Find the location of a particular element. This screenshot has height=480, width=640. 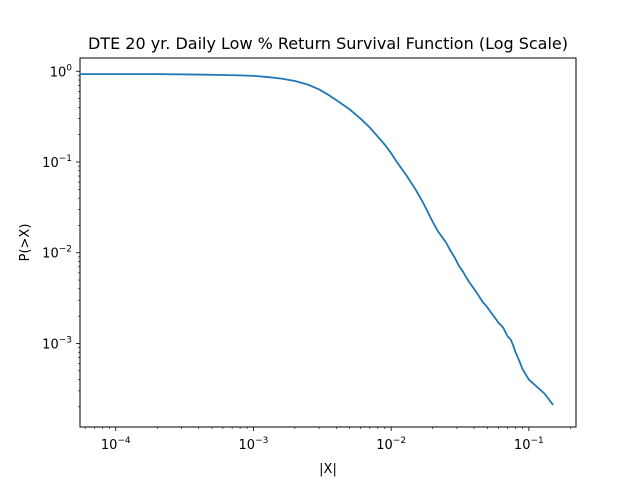

x-tick-label: 10⁻⁴ is located at coordinates (116, 444).